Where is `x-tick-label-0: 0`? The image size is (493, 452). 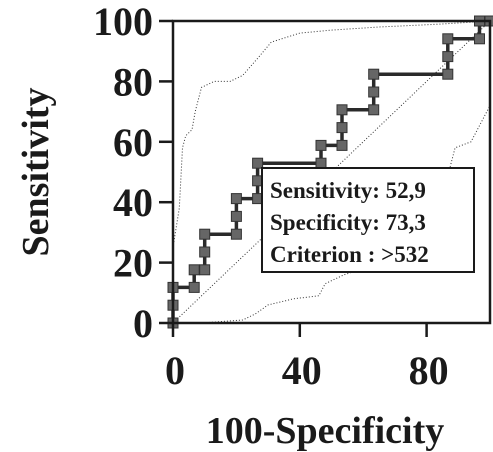 x-tick-label-0: 0 is located at coordinates (175, 370).